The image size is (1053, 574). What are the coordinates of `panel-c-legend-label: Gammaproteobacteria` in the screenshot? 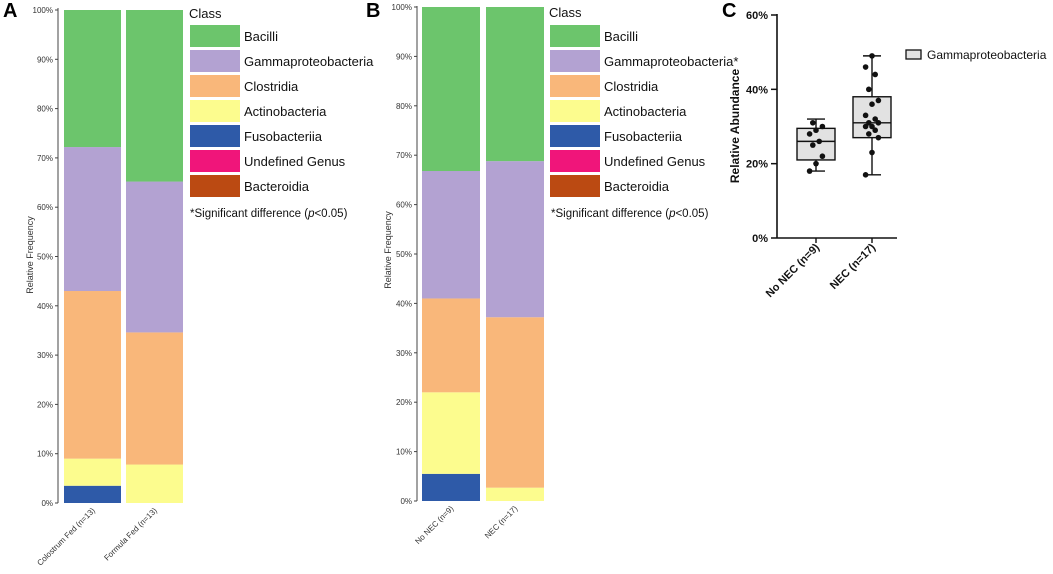 It's located at (987, 55).